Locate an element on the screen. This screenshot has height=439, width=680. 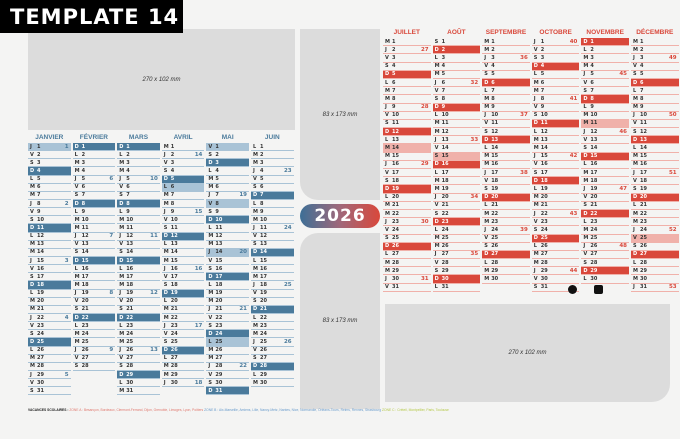
day-row: S 17 is located at coordinates (555, 173).